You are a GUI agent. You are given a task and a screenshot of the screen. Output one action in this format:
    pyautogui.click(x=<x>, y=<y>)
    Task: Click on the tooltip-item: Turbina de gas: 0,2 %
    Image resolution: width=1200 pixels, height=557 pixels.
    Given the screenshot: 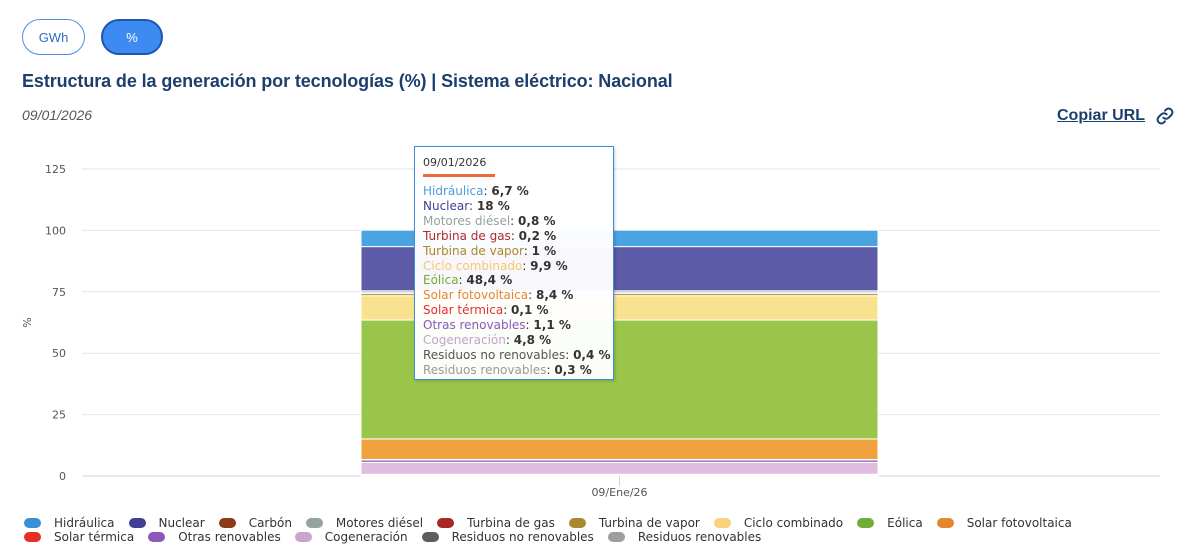 What is the action you would take?
    pyautogui.click(x=514, y=236)
    